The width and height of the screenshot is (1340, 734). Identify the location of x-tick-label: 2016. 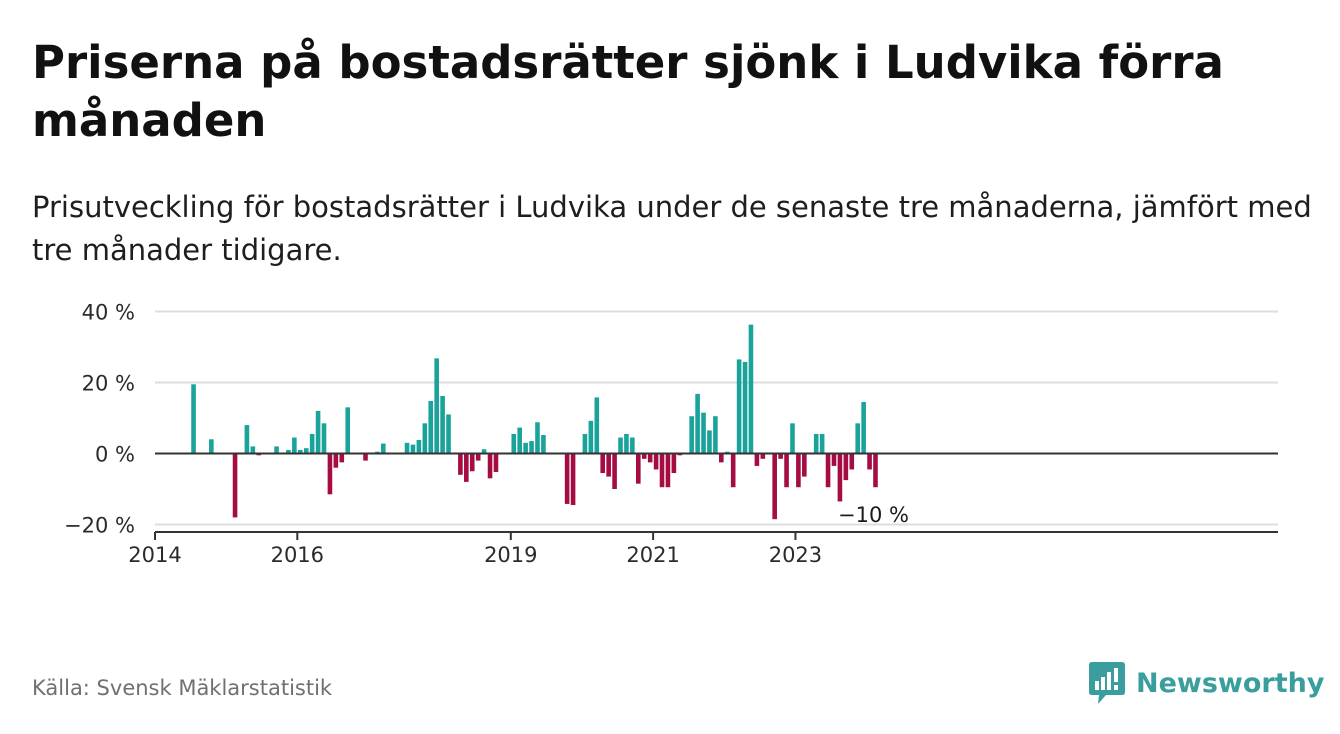
(297, 555).